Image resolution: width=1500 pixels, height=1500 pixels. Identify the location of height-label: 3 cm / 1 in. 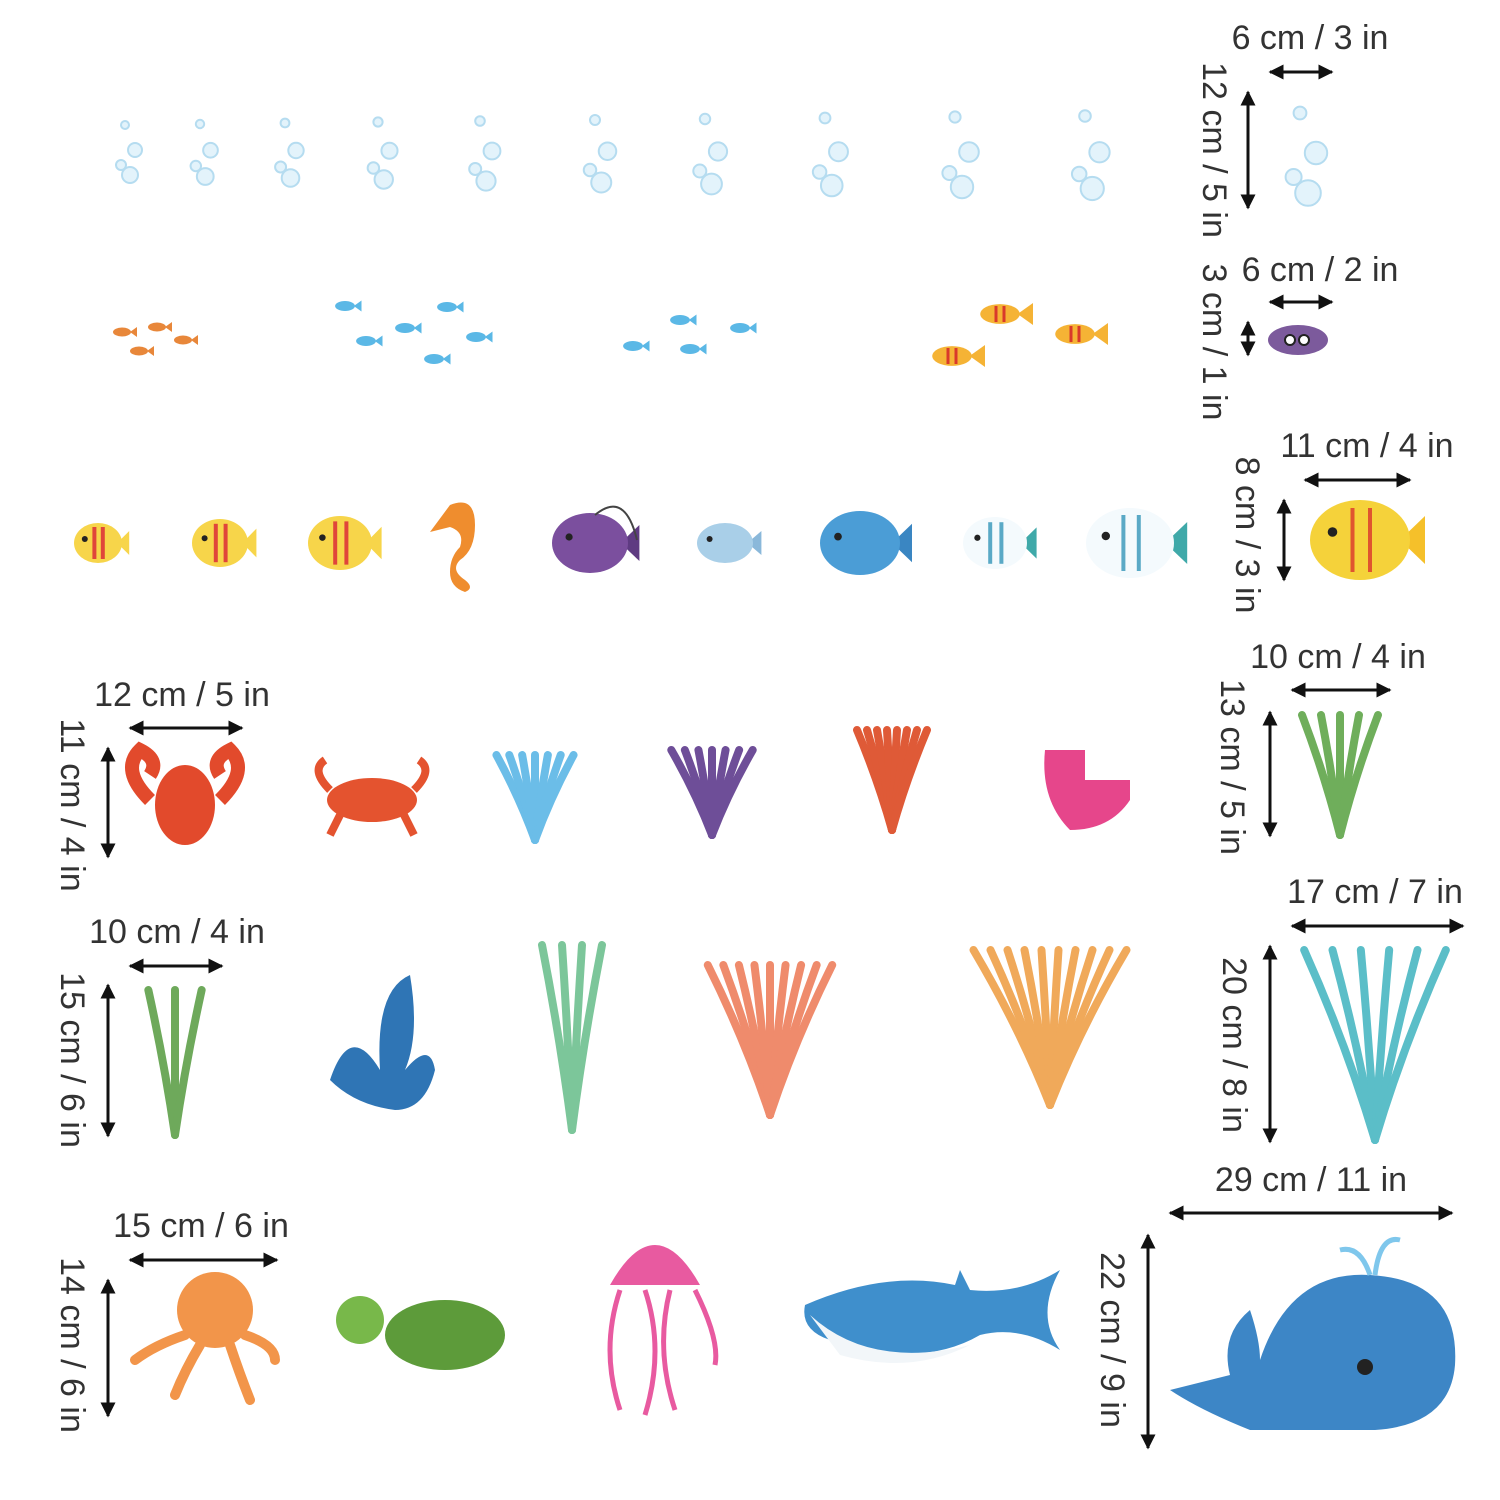
(1214, 342).